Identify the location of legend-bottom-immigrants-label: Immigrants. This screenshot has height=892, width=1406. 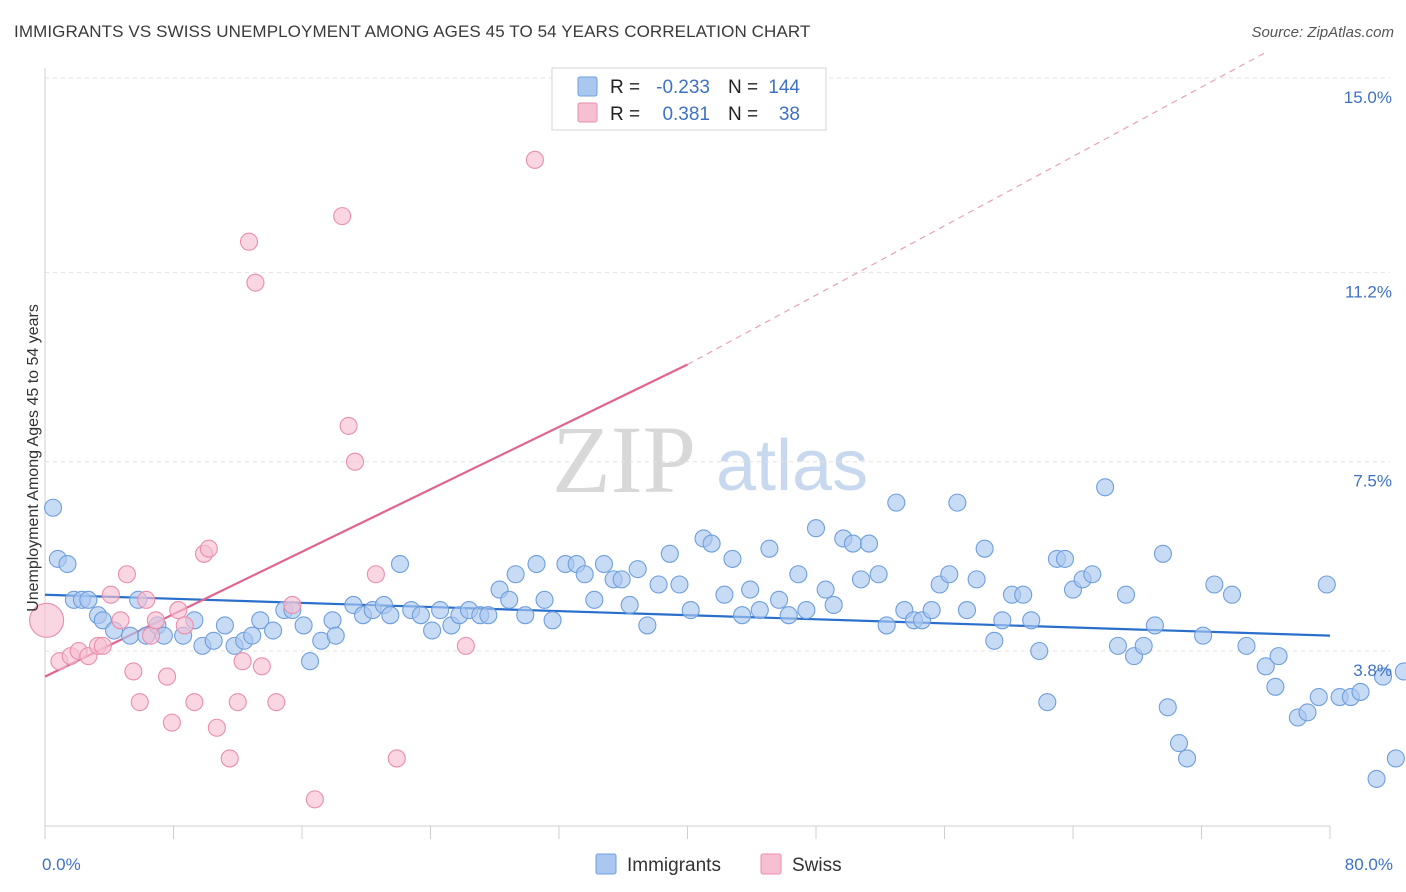
(674, 865).